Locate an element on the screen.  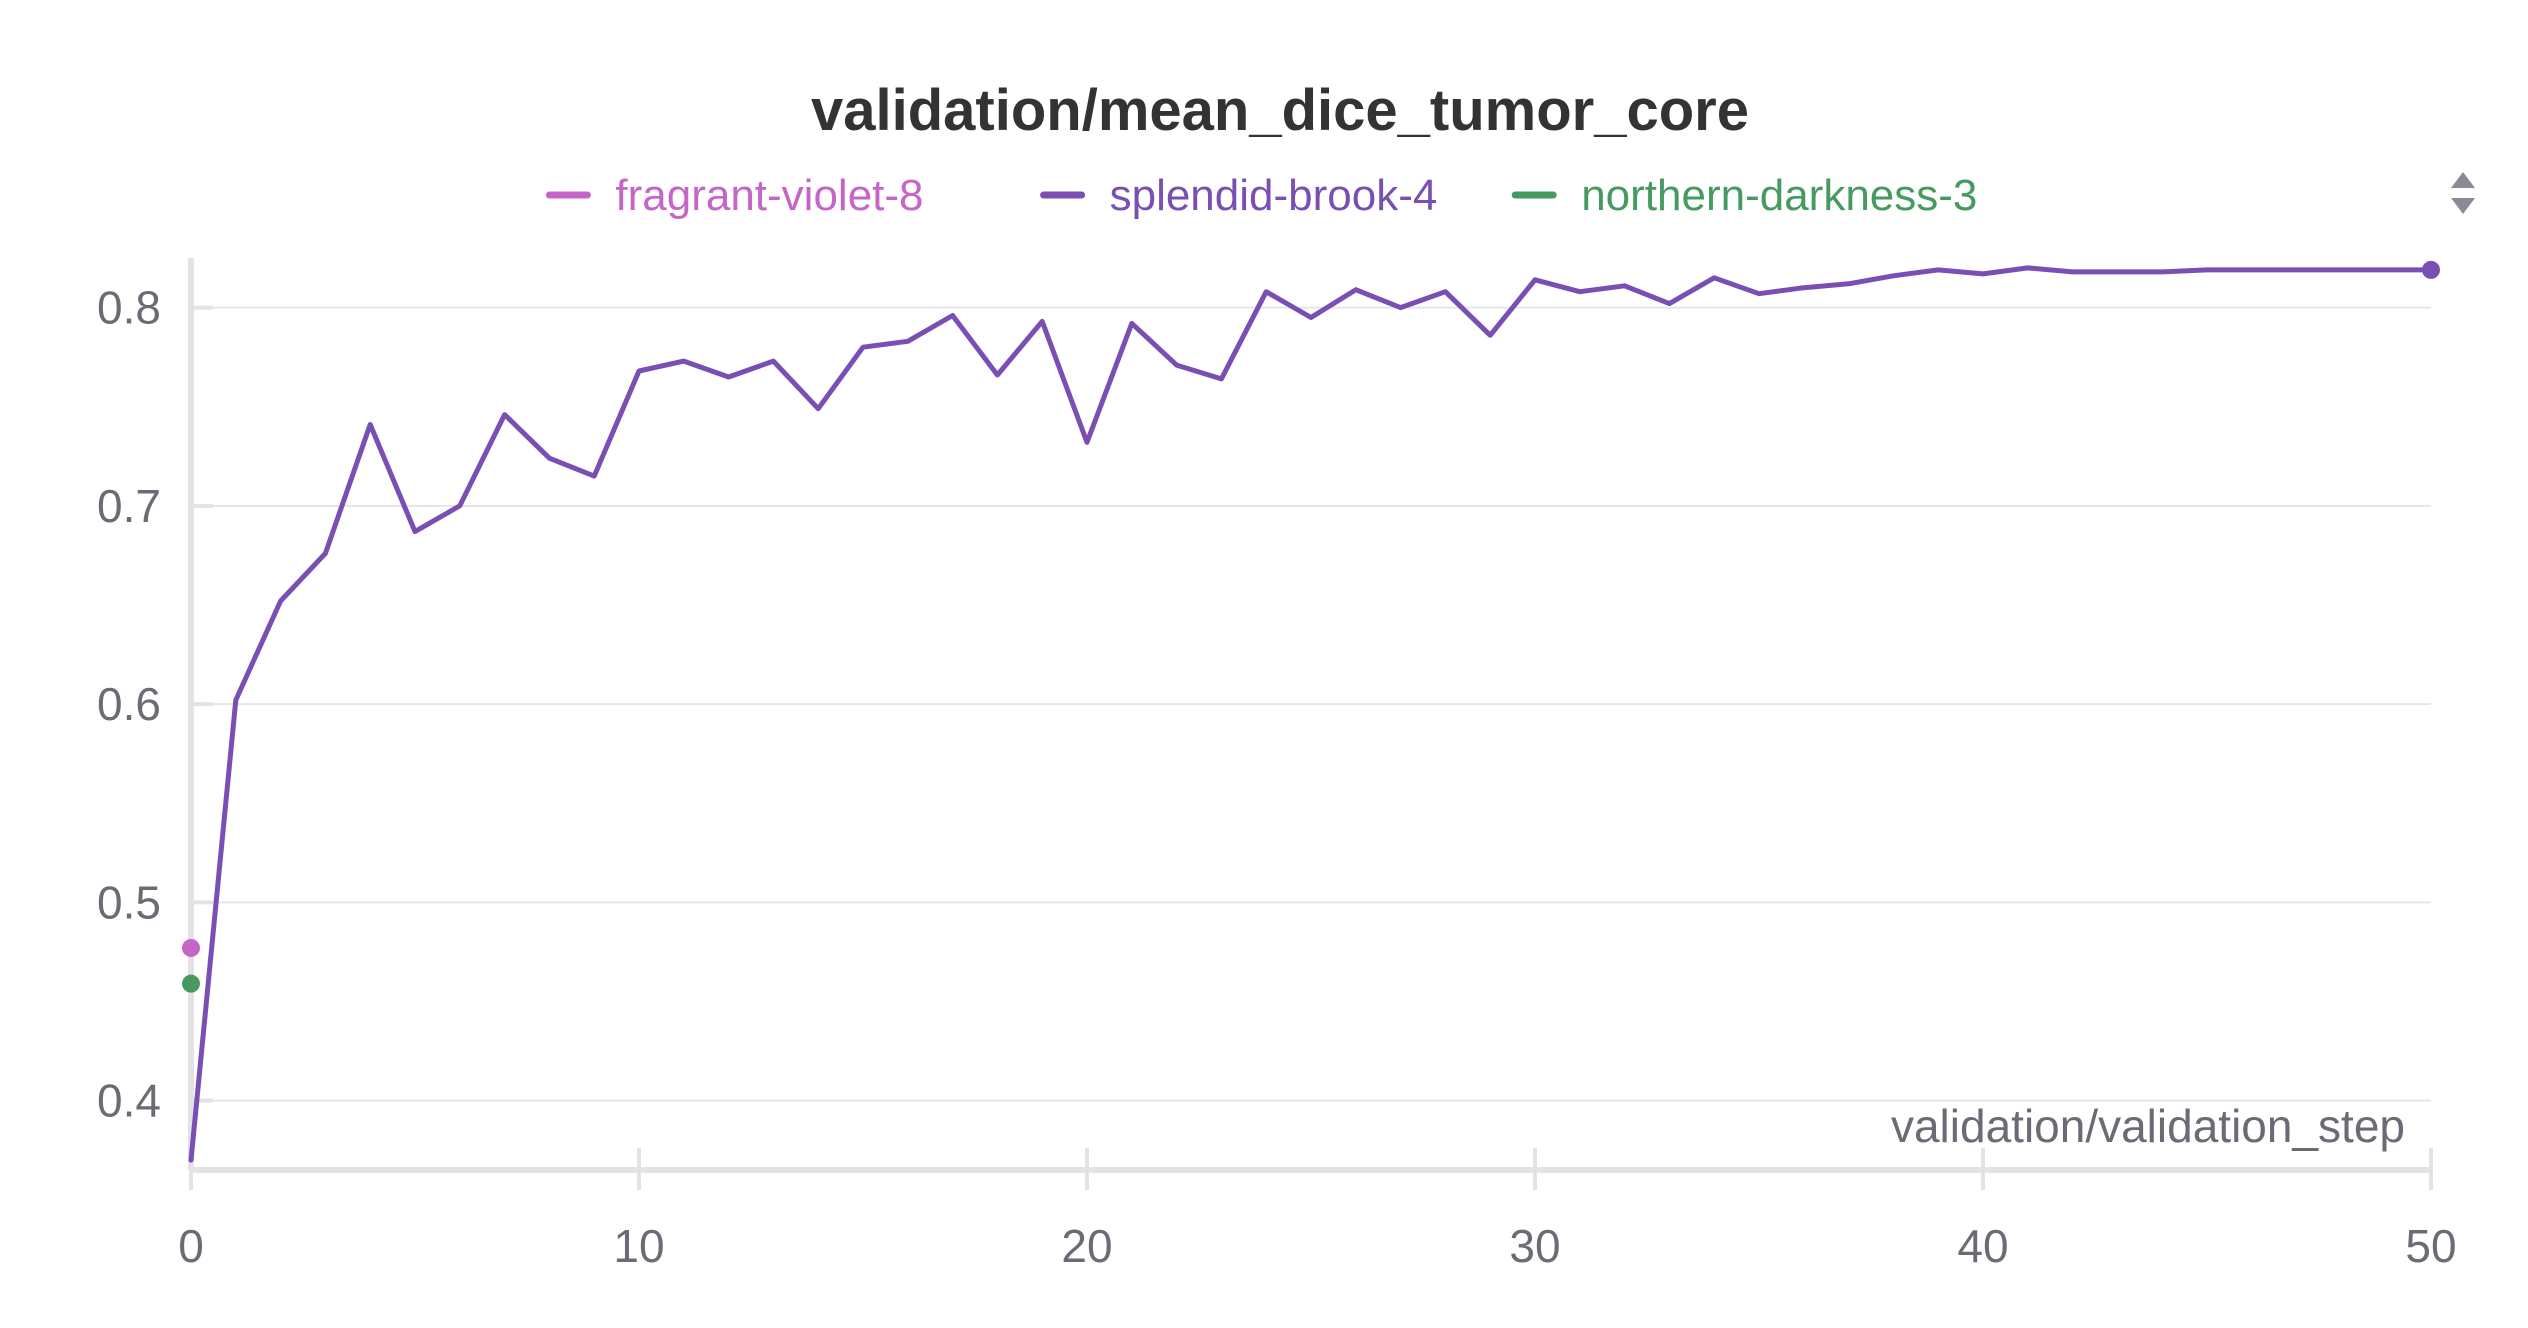
x-tick-label-1: 10 is located at coordinates (638, 1246).